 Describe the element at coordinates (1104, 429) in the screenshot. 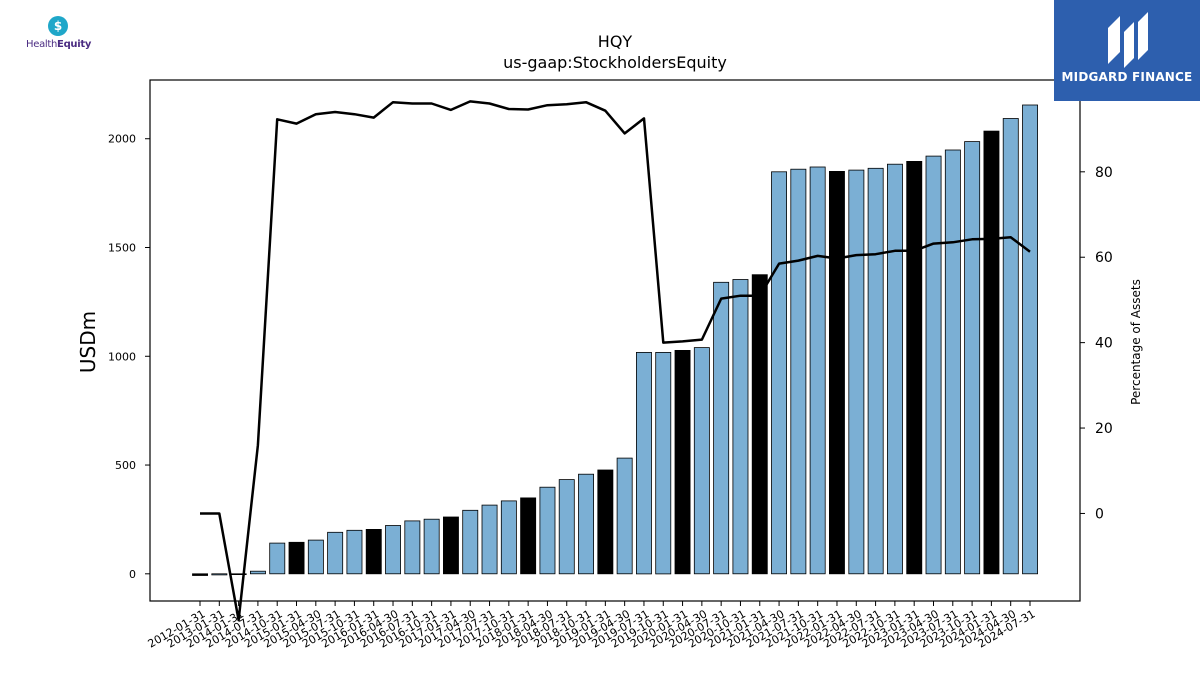

I see `y2-tick-label: 20` at that location.